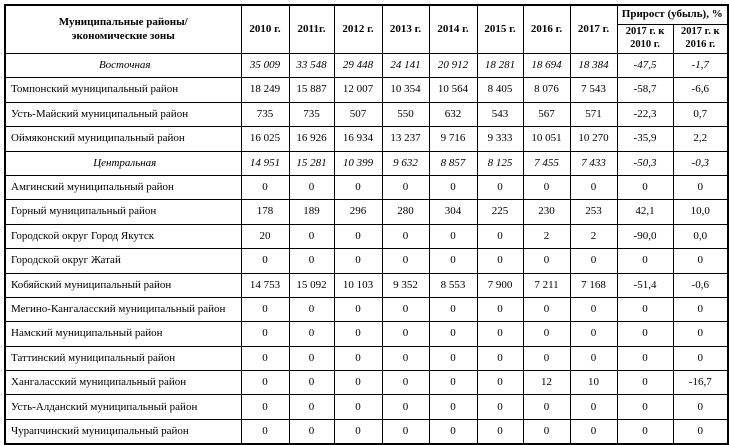 This screenshot has width=729, height=445. Describe the element at coordinates (645, 285) in the screenshot. I see `growth-2017-vs-2010: -51,4` at that location.